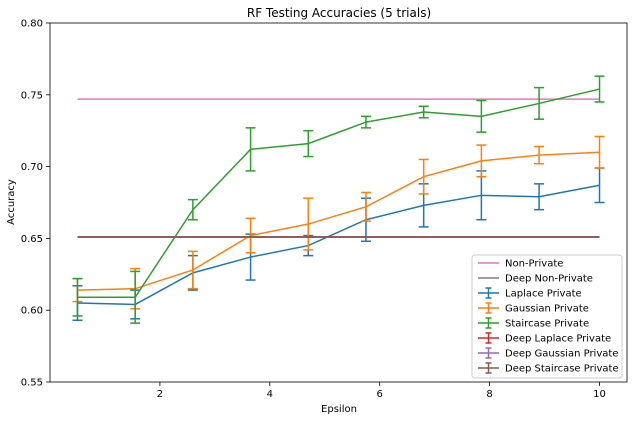  I want to click on y-tick-label-2: 0.65, so click(32, 239).